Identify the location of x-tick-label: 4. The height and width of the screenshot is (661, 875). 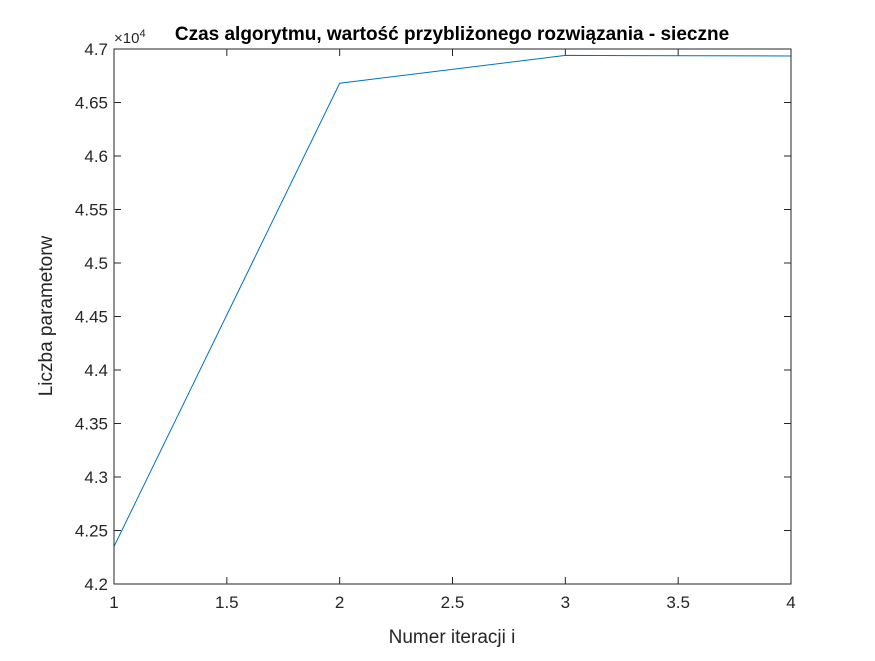
(790, 602).